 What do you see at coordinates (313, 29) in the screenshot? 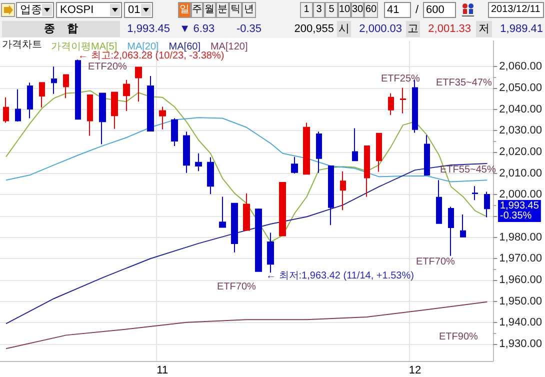
I see `text: 200,955` at bounding box center [313, 29].